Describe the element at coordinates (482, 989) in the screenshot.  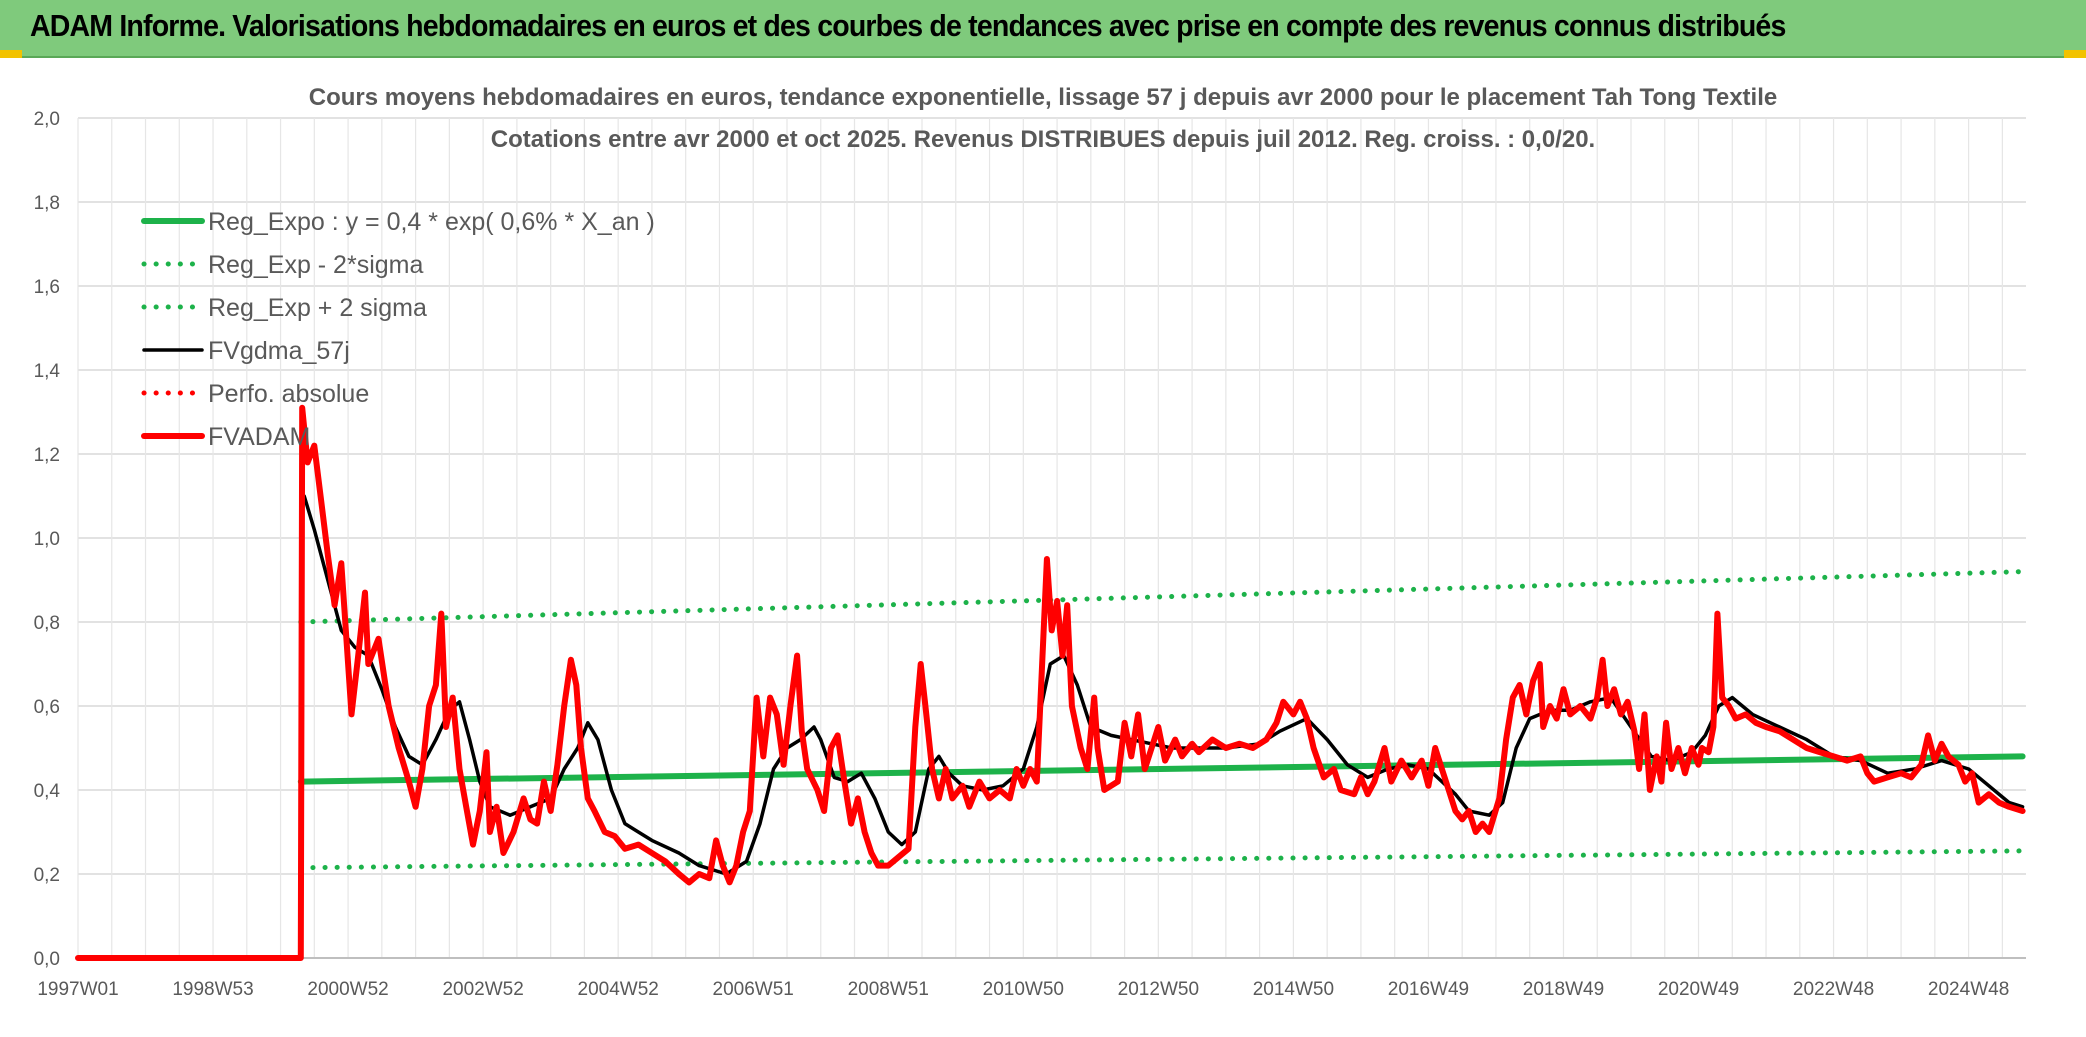
I see `x-tick-label: 2002W52` at that location.